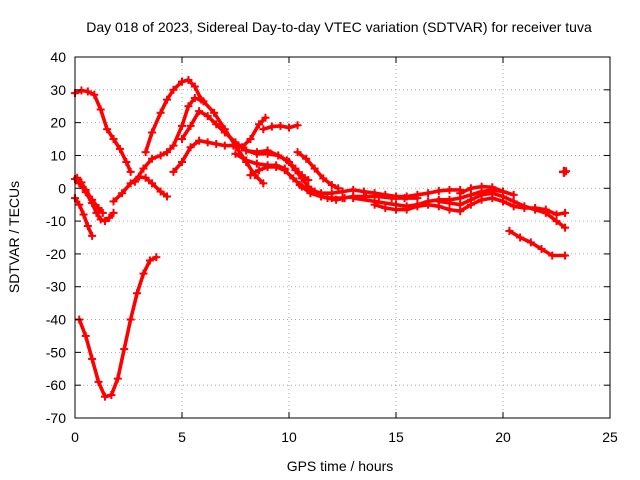 The height and width of the screenshot is (480, 640). I want to click on y-tick-label: 0, so click(62, 188).